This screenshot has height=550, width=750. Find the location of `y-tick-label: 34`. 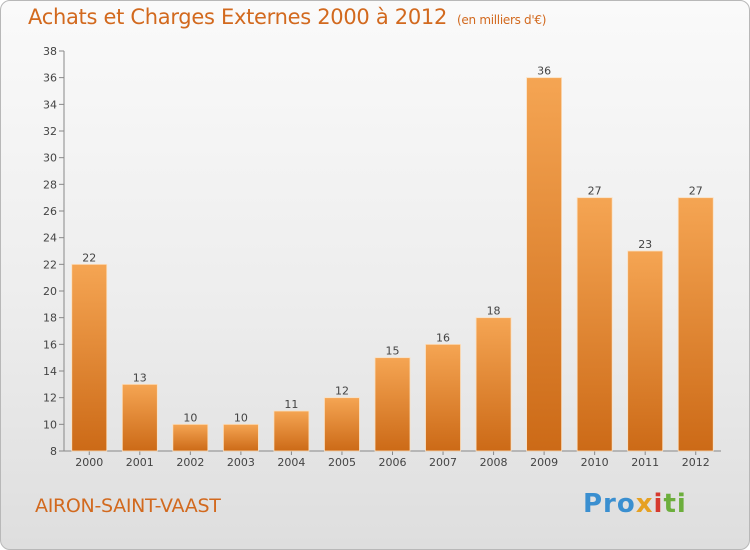

y-tick-label: 34 is located at coordinates (50, 104).